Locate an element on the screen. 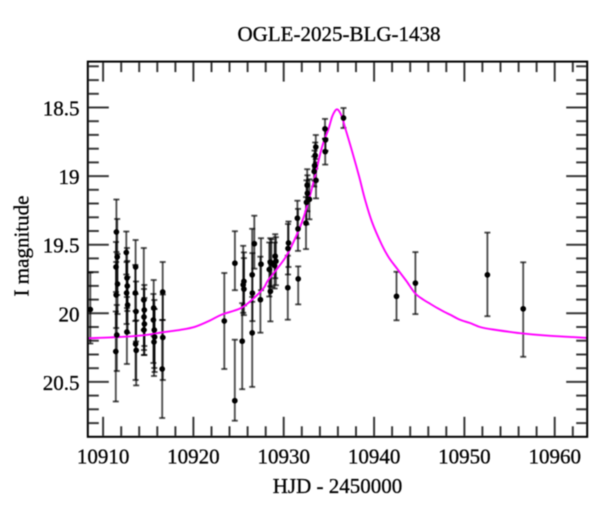 Image resolution: width=600 pixels, height=517 pixels. svg-text: 19 is located at coordinates (69, 177).